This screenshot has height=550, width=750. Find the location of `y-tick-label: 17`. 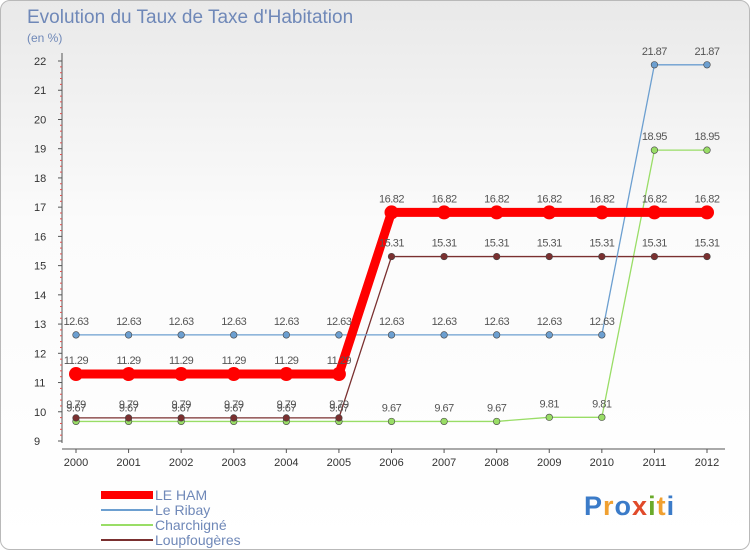

y-tick-label: 17 is located at coordinates (40, 208).